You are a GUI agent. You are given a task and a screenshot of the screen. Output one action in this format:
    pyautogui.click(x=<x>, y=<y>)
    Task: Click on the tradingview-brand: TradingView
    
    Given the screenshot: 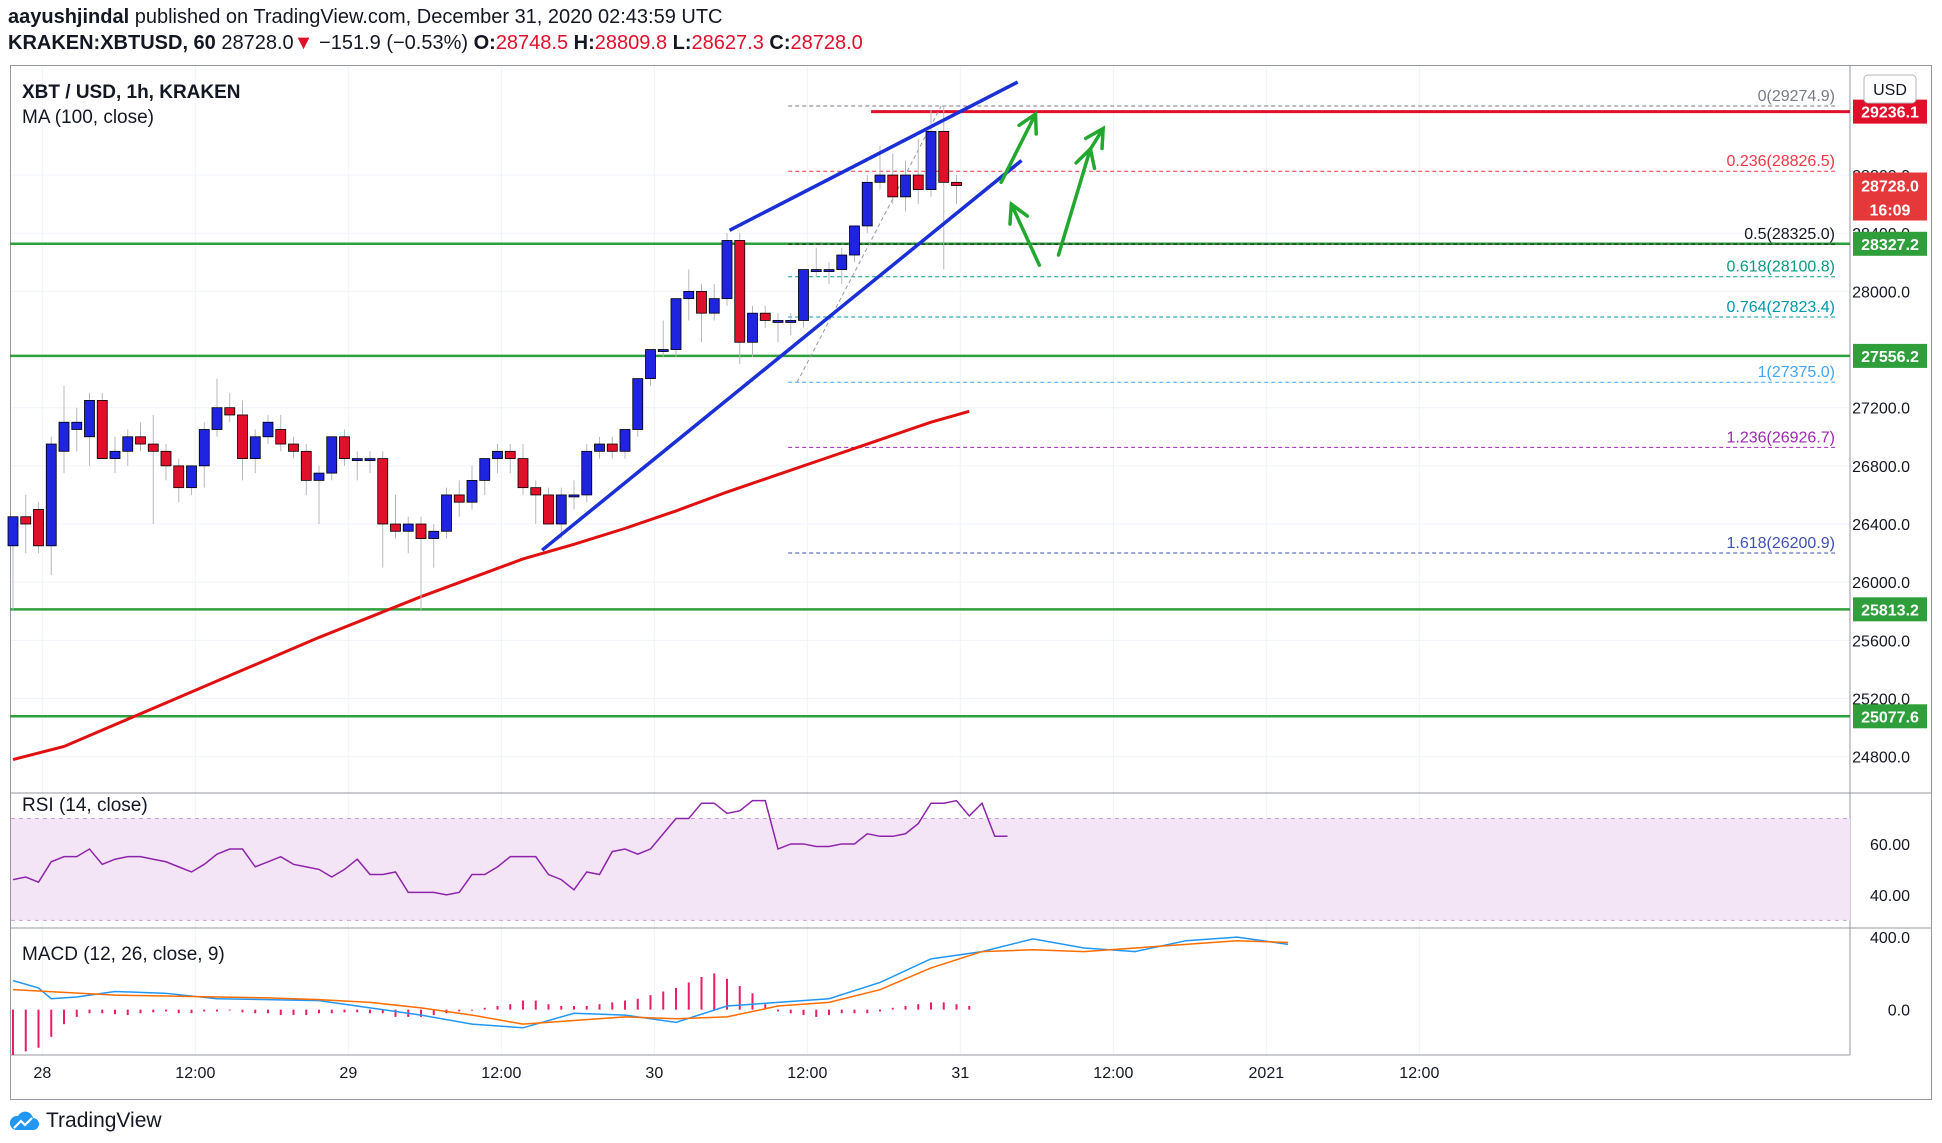 What is the action you would take?
    pyautogui.click(x=104, y=1120)
    